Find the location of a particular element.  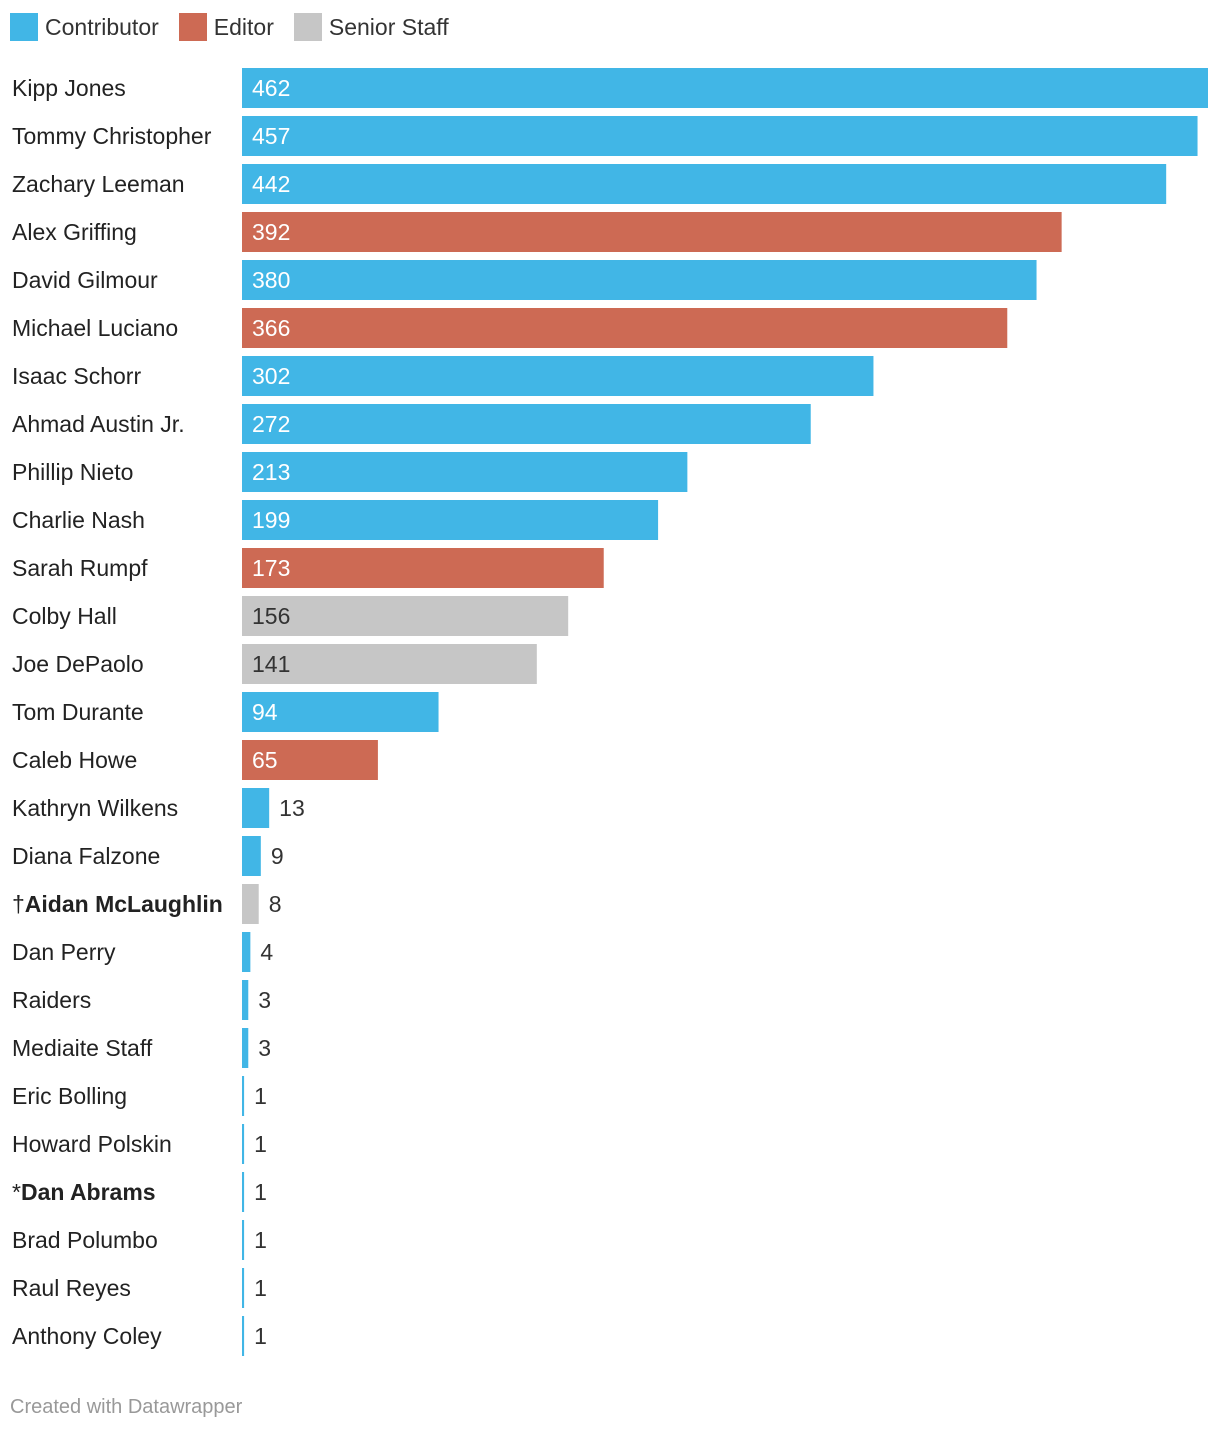

category-label-text: Brad Polumbo is located at coordinates (85, 1240).